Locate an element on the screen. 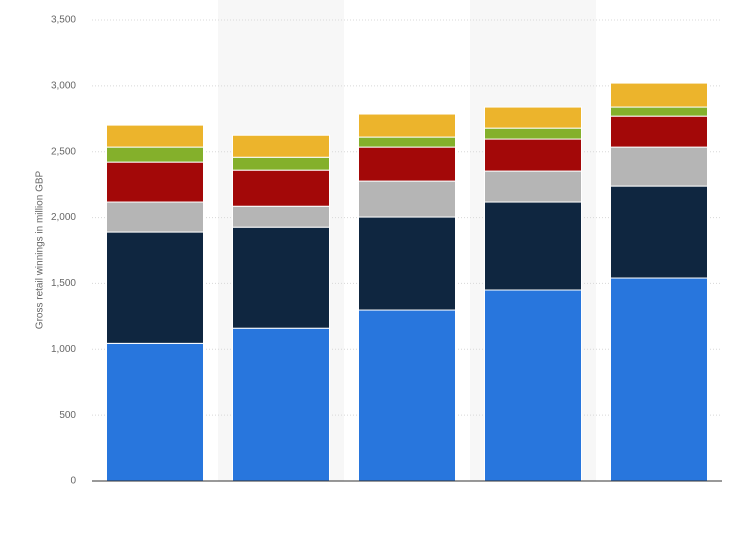  y-tick-label: 500 is located at coordinates (67, 415).